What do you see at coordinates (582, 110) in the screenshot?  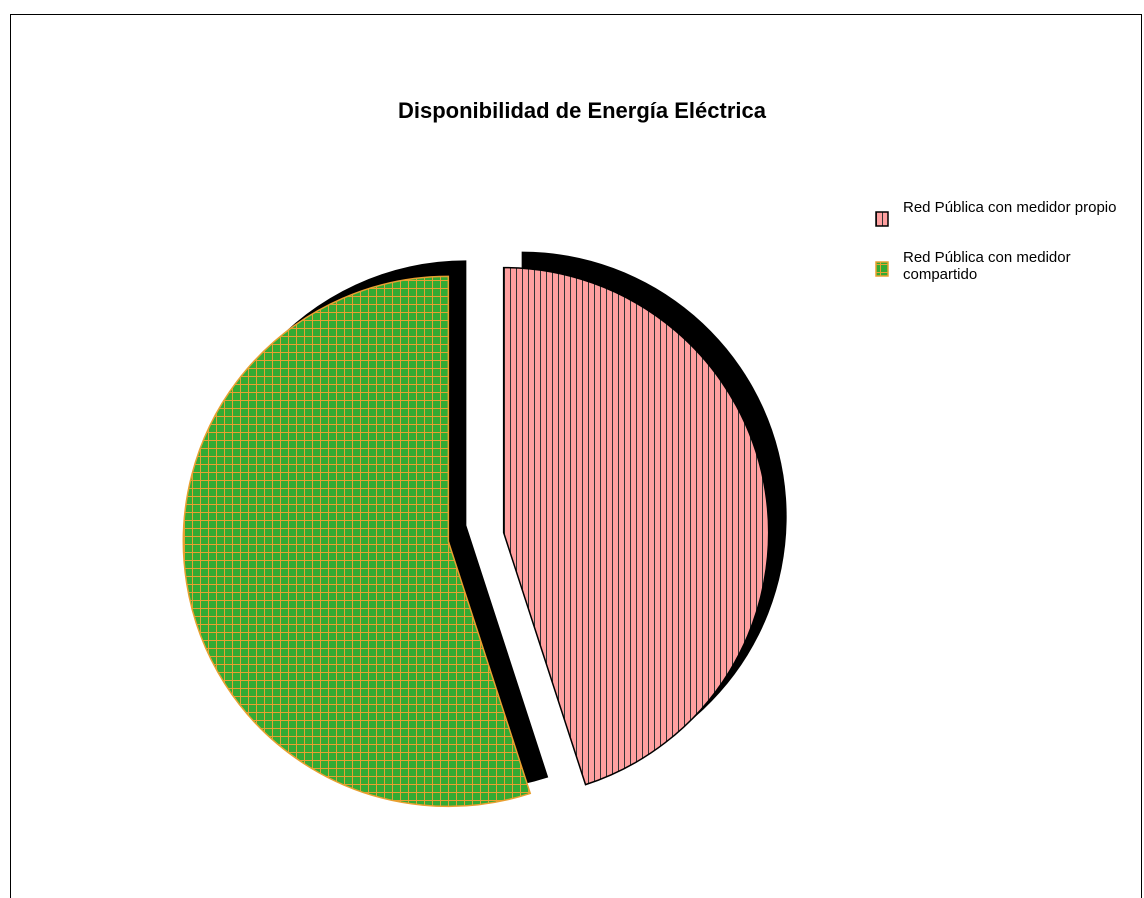 I see `chart-title: Disponibilidad de Energía Eléctrica` at bounding box center [582, 110].